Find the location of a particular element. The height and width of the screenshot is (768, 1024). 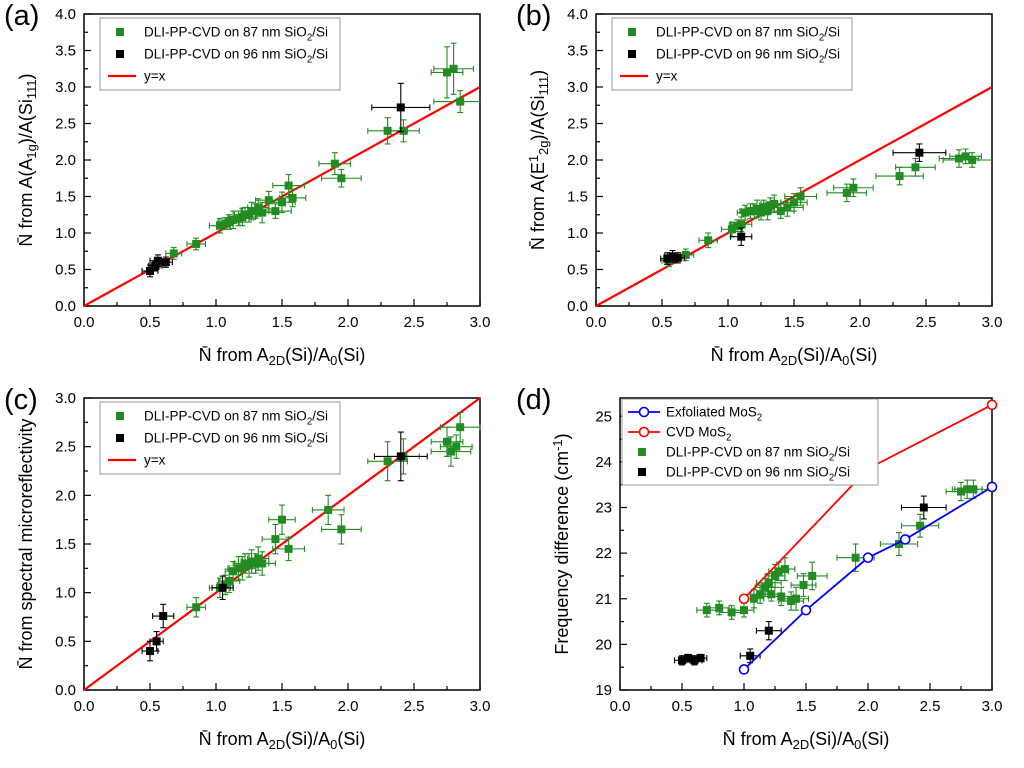

svg-text: 20 is located at coordinates (603, 644).